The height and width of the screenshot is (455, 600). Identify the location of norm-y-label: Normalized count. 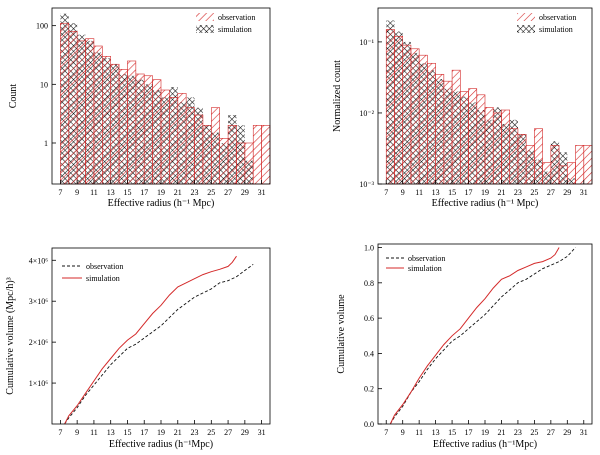
(337, 96).